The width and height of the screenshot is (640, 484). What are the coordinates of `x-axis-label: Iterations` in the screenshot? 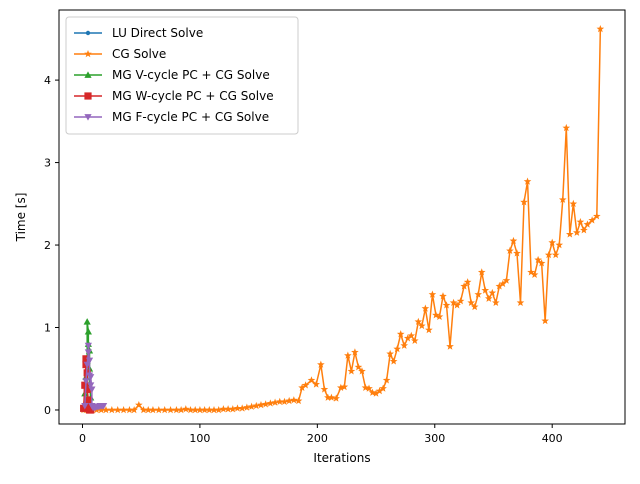 It's located at (341, 458).